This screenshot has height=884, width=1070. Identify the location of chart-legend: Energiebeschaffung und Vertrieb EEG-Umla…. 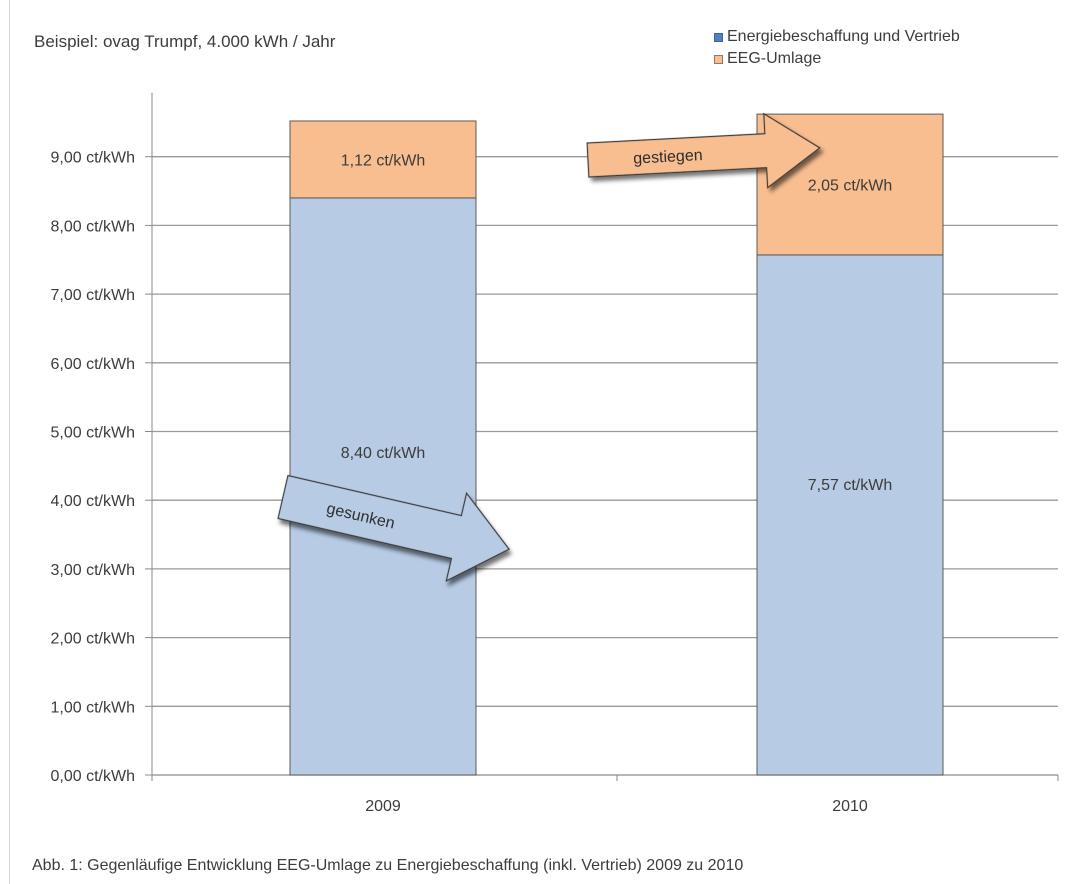
(837, 48).